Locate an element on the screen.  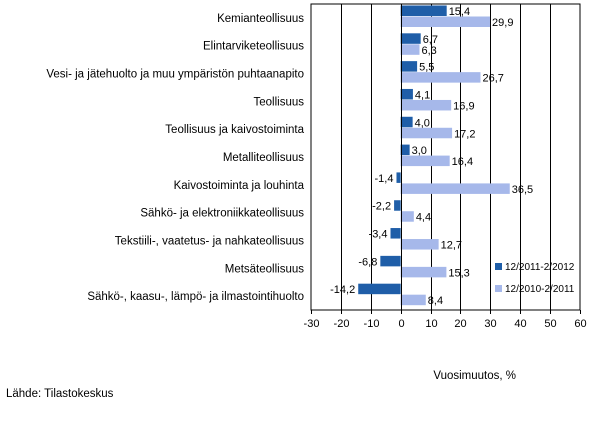
data-label: 6,7 is located at coordinates (430, 40).